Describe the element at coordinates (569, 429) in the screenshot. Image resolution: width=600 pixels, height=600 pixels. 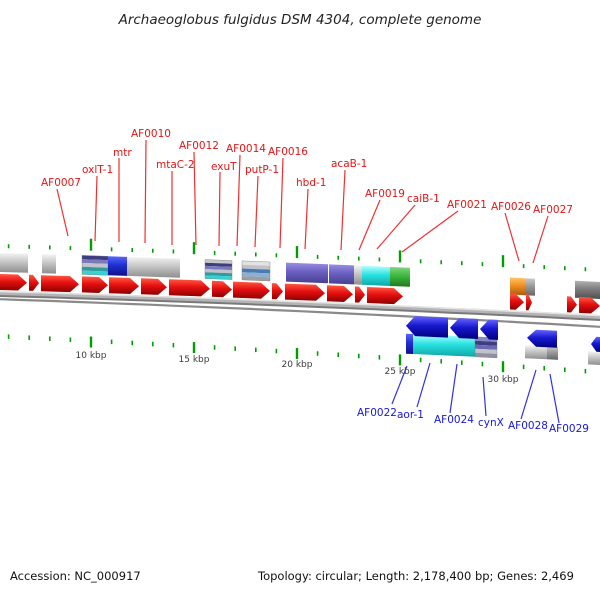
I see `gene-label-reverse: AF0029` at that location.